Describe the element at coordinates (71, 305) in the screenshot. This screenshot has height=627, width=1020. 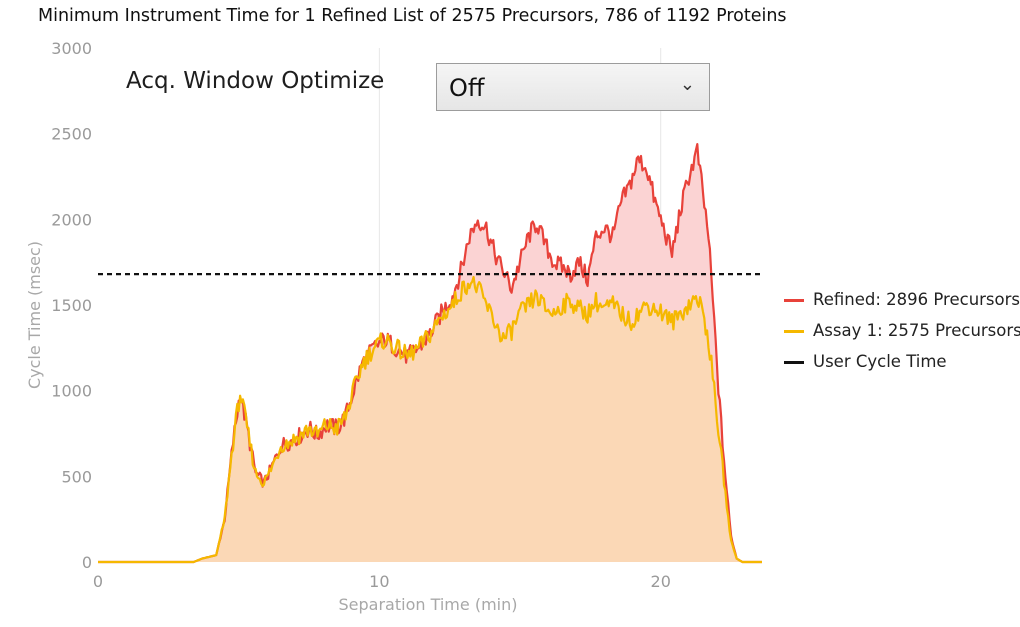
I see `y-tick-label-1500: 1500` at that location.